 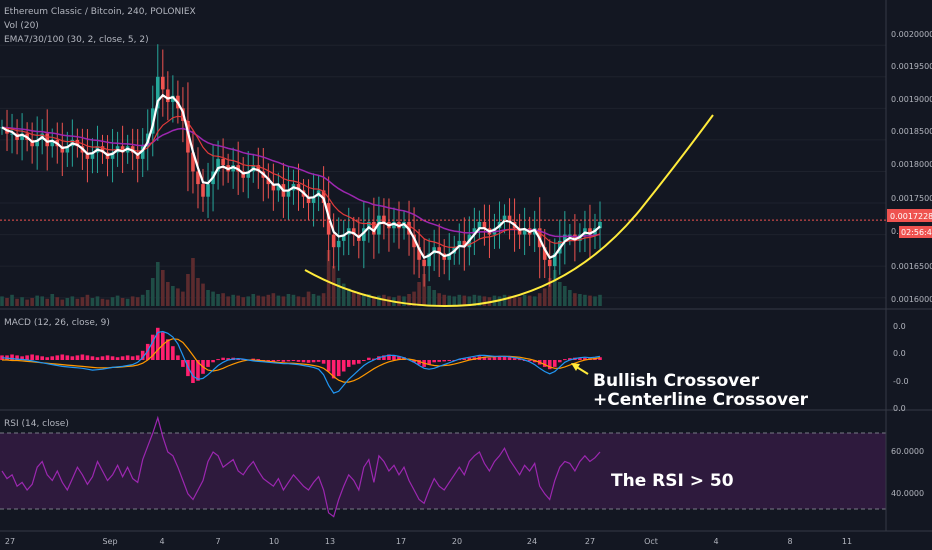 I want to click on rsi-tick-label: 60.0000, so click(x=907, y=451).